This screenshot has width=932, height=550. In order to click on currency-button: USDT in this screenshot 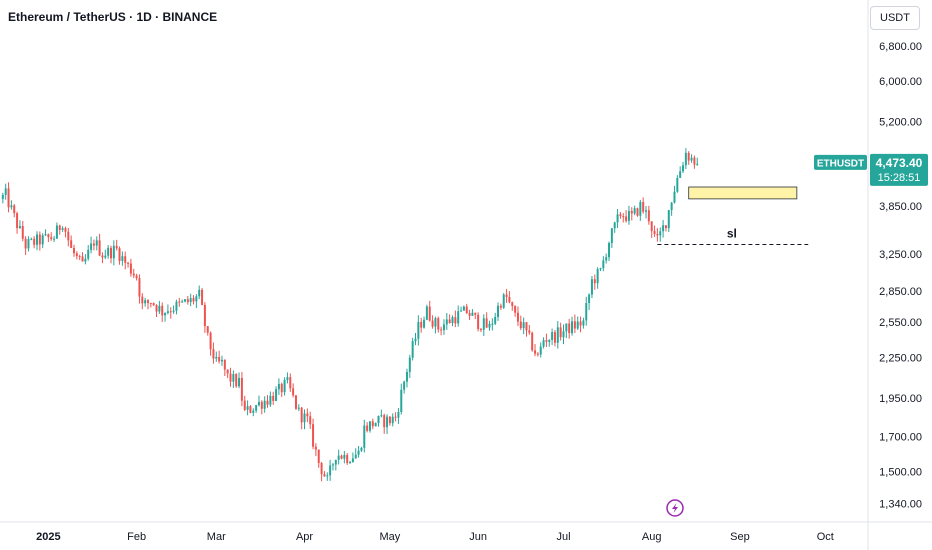, I will do `click(895, 18)`.